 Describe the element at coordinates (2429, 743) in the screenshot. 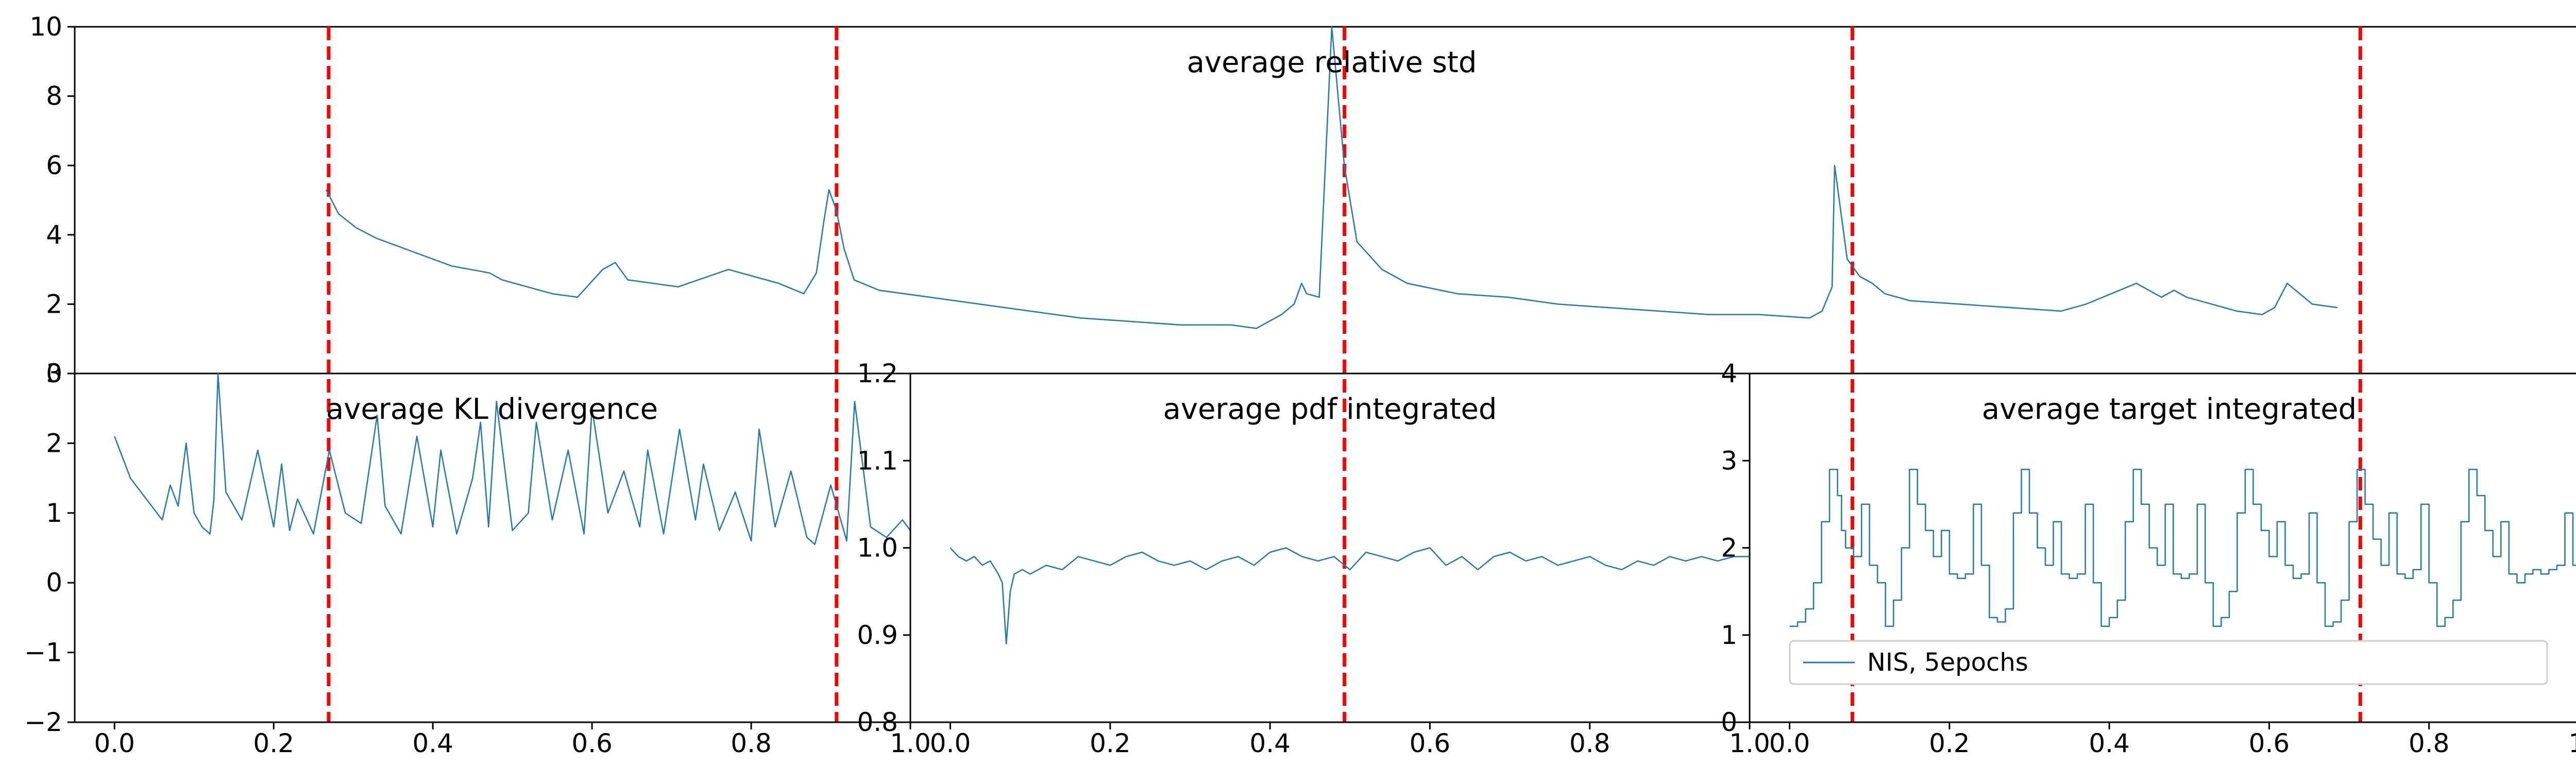

I see `x-tick-label-target: 0.8` at that location.